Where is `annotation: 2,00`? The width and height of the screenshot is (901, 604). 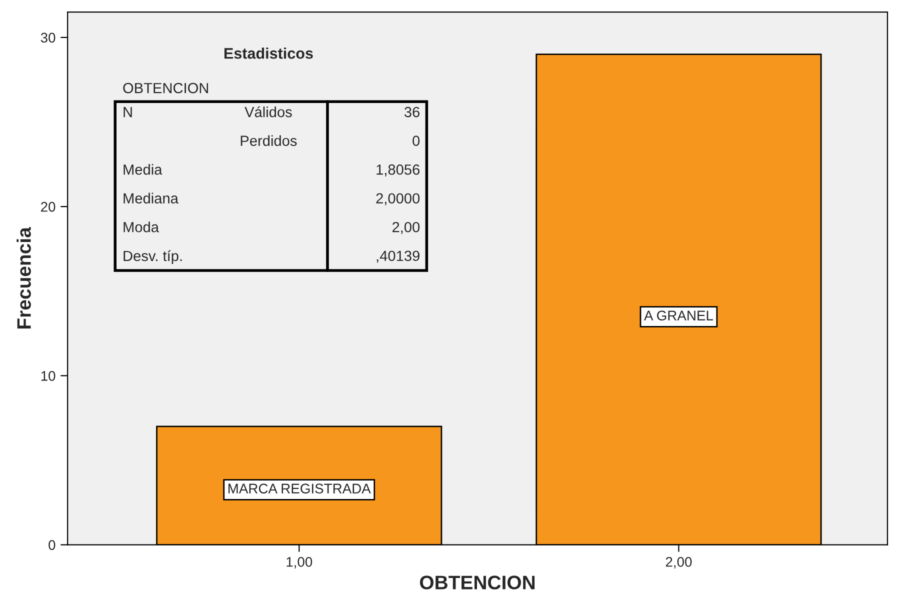
annotation: 2,00 is located at coordinates (406, 228).